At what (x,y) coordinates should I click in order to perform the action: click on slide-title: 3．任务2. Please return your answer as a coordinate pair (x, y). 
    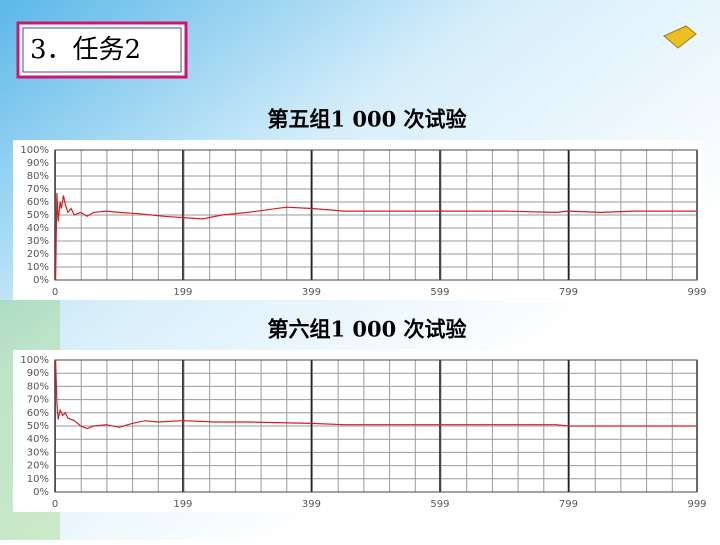
    Looking at the image, I should click on (85, 50).